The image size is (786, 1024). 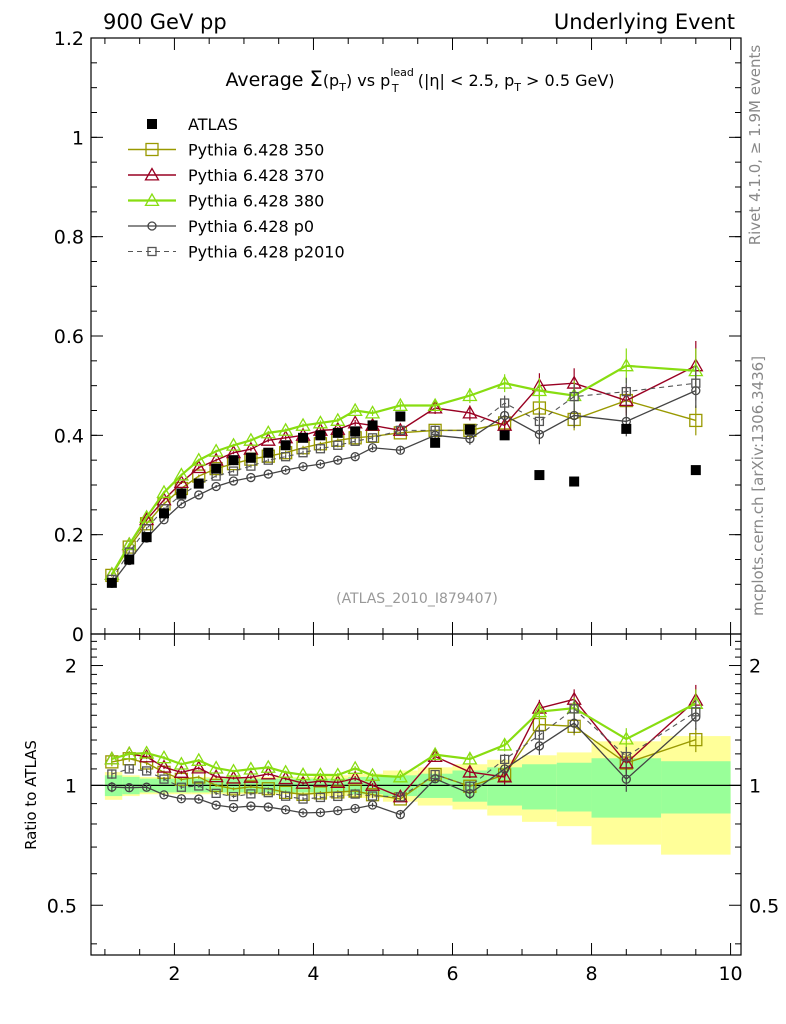 What do you see at coordinates (69, 436) in the screenshot?
I see `main-ytick-label: 0.4` at bounding box center [69, 436].